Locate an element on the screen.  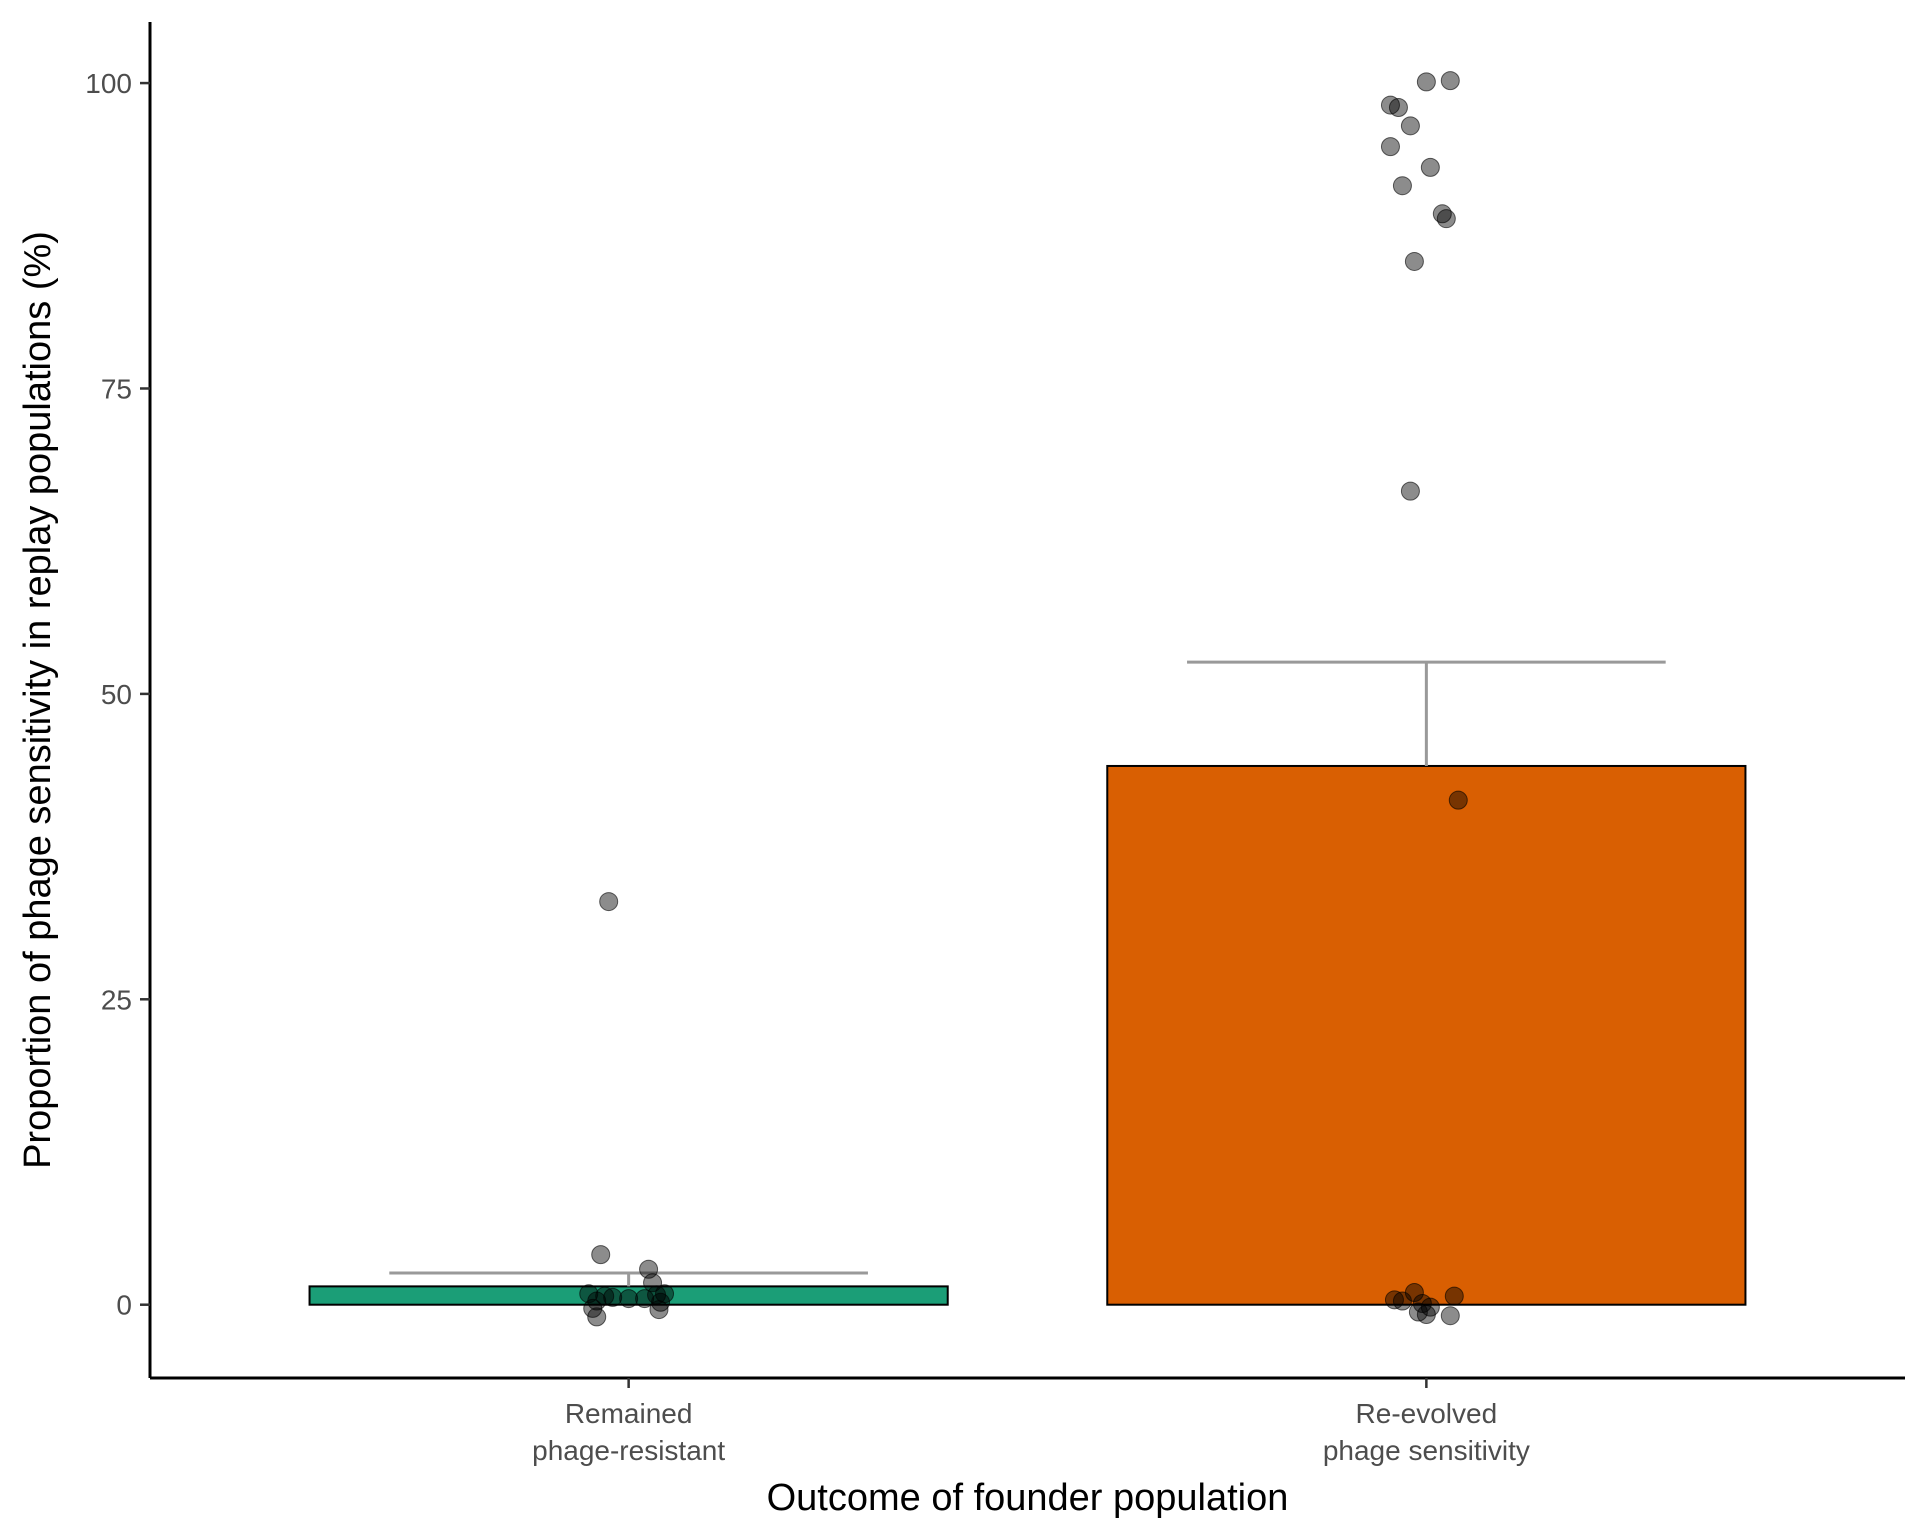
x-tick-label-1-line-0: Re-evolved is located at coordinates (1427, 1413).